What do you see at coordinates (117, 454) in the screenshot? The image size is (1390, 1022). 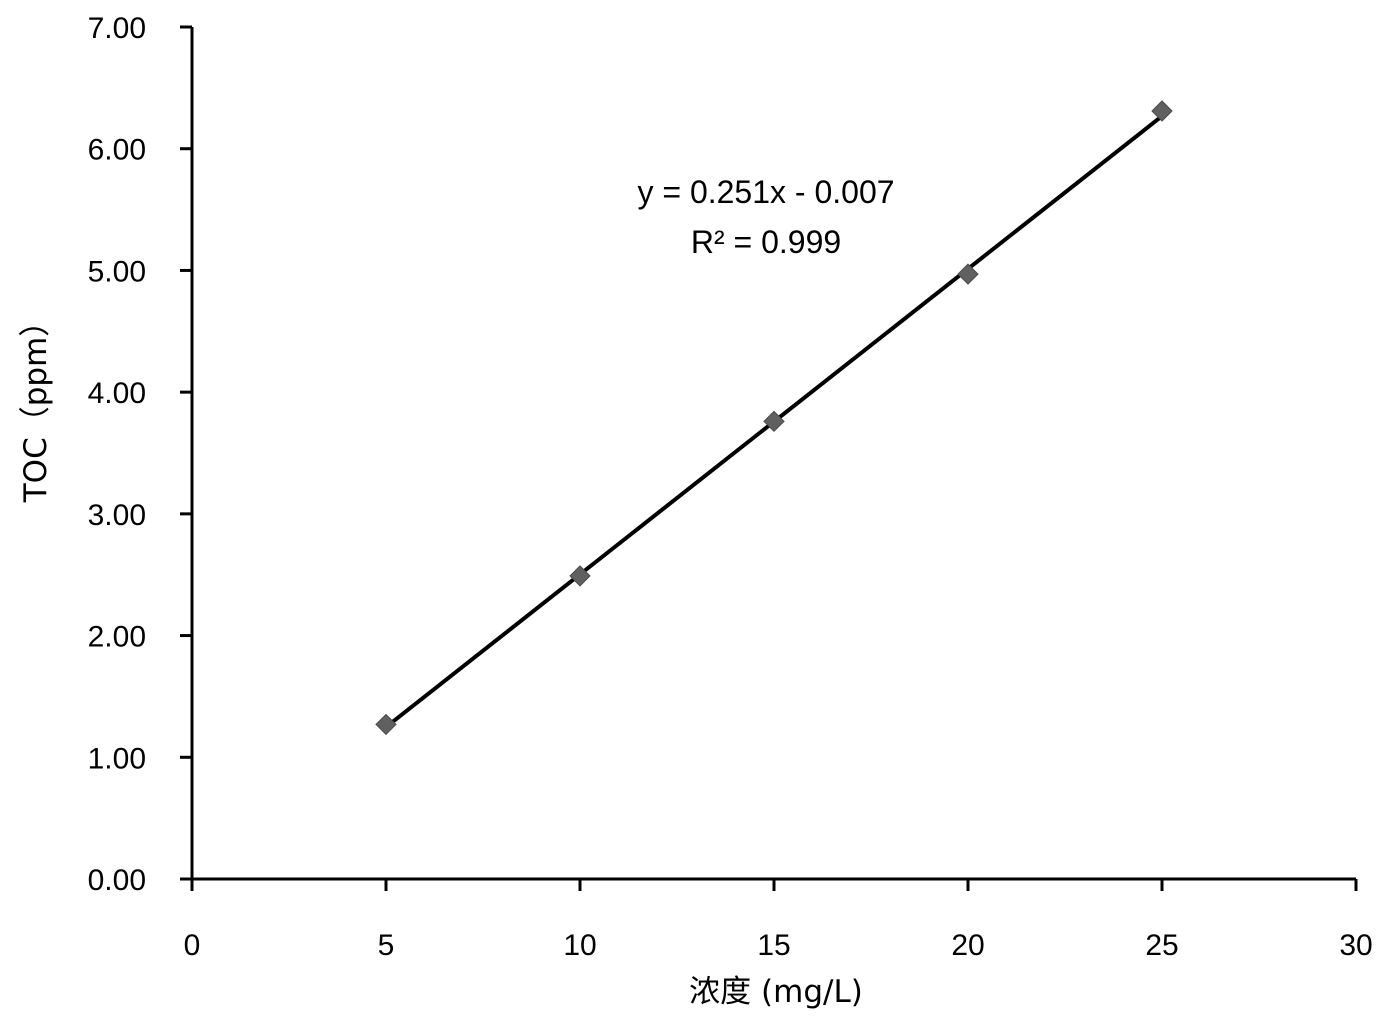 I see `y-tick-labels: 0.00 1.00 2.00 3.00 4.00 5.00 6.00 7.00` at bounding box center [117, 454].